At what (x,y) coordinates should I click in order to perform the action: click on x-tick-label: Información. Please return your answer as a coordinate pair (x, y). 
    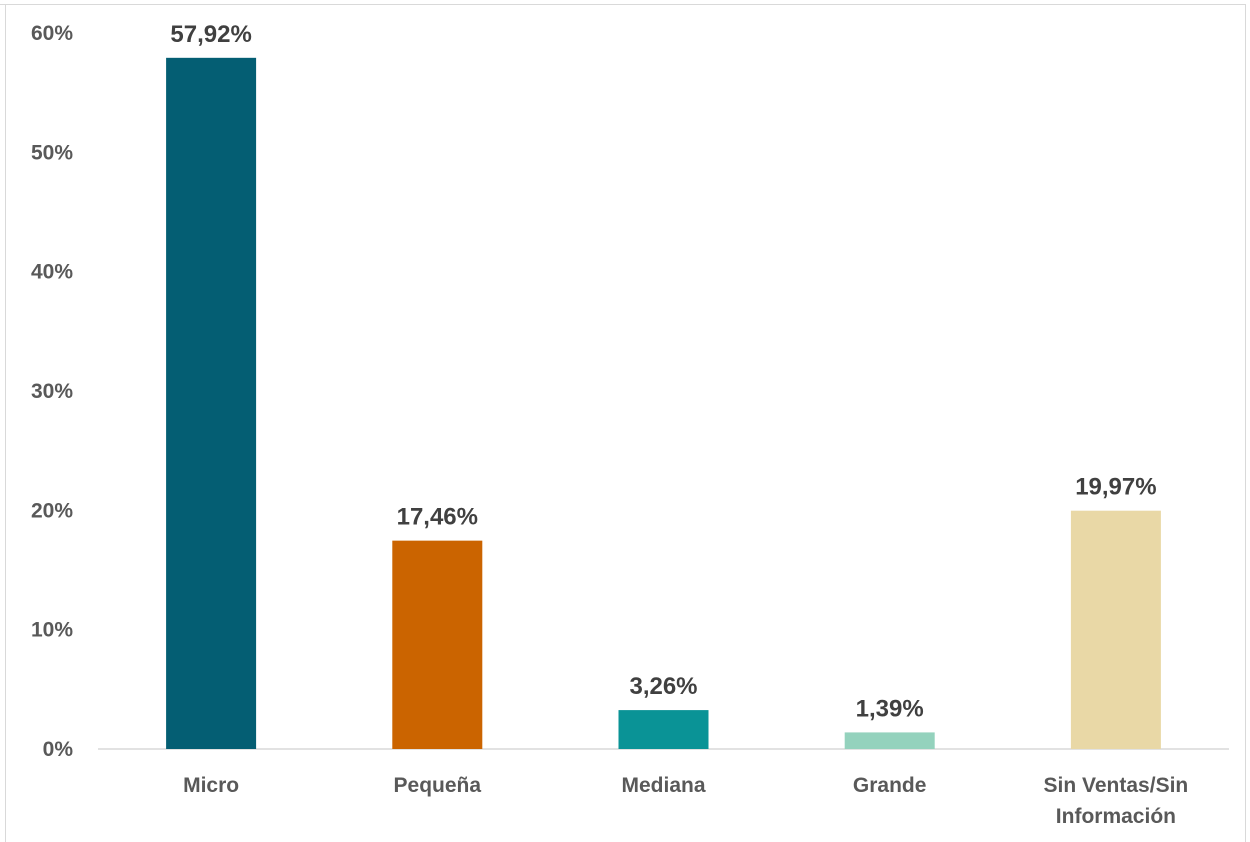
    Looking at the image, I should click on (1116, 816).